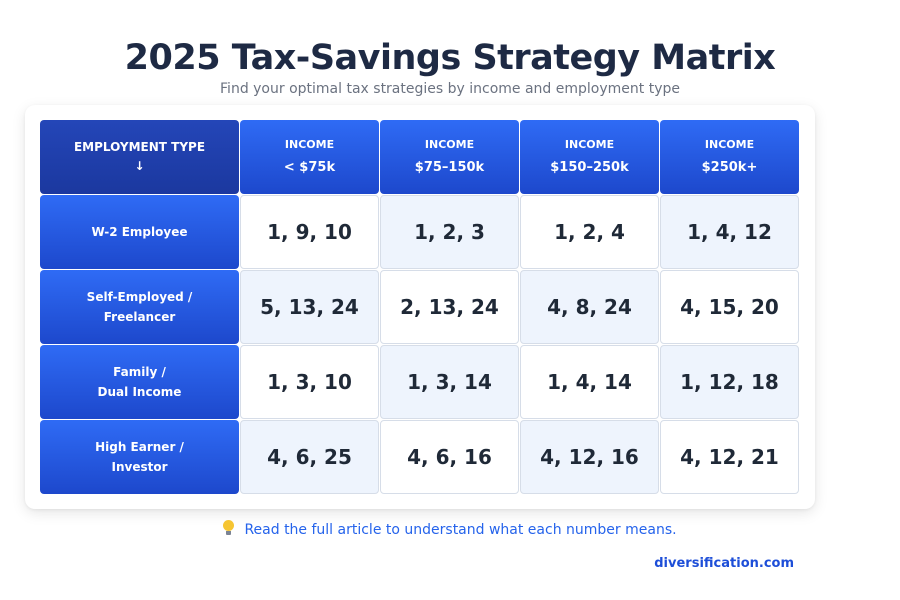 The image size is (900, 600). I want to click on row-header-line2: Investor, so click(139, 467).